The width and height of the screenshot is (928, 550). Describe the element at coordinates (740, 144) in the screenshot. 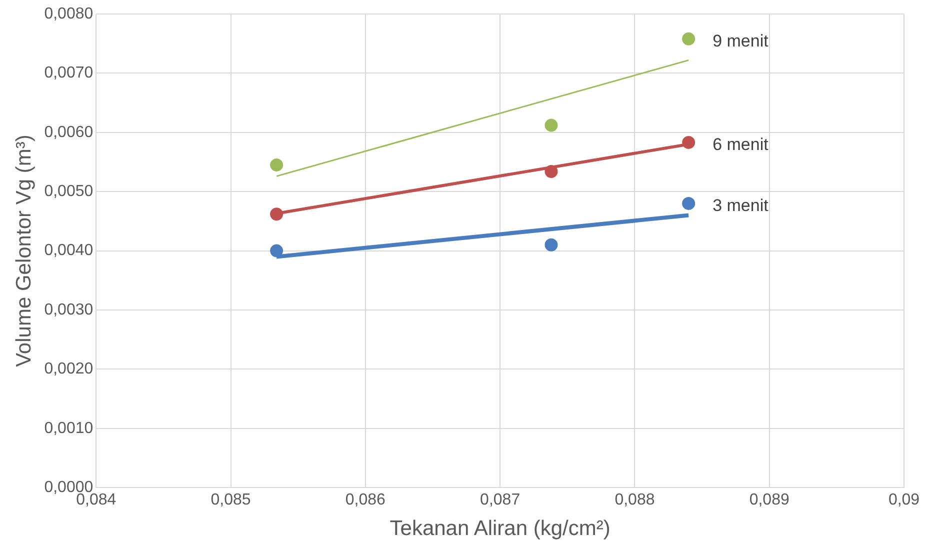

I see `series-label: 6 menit` at that location.